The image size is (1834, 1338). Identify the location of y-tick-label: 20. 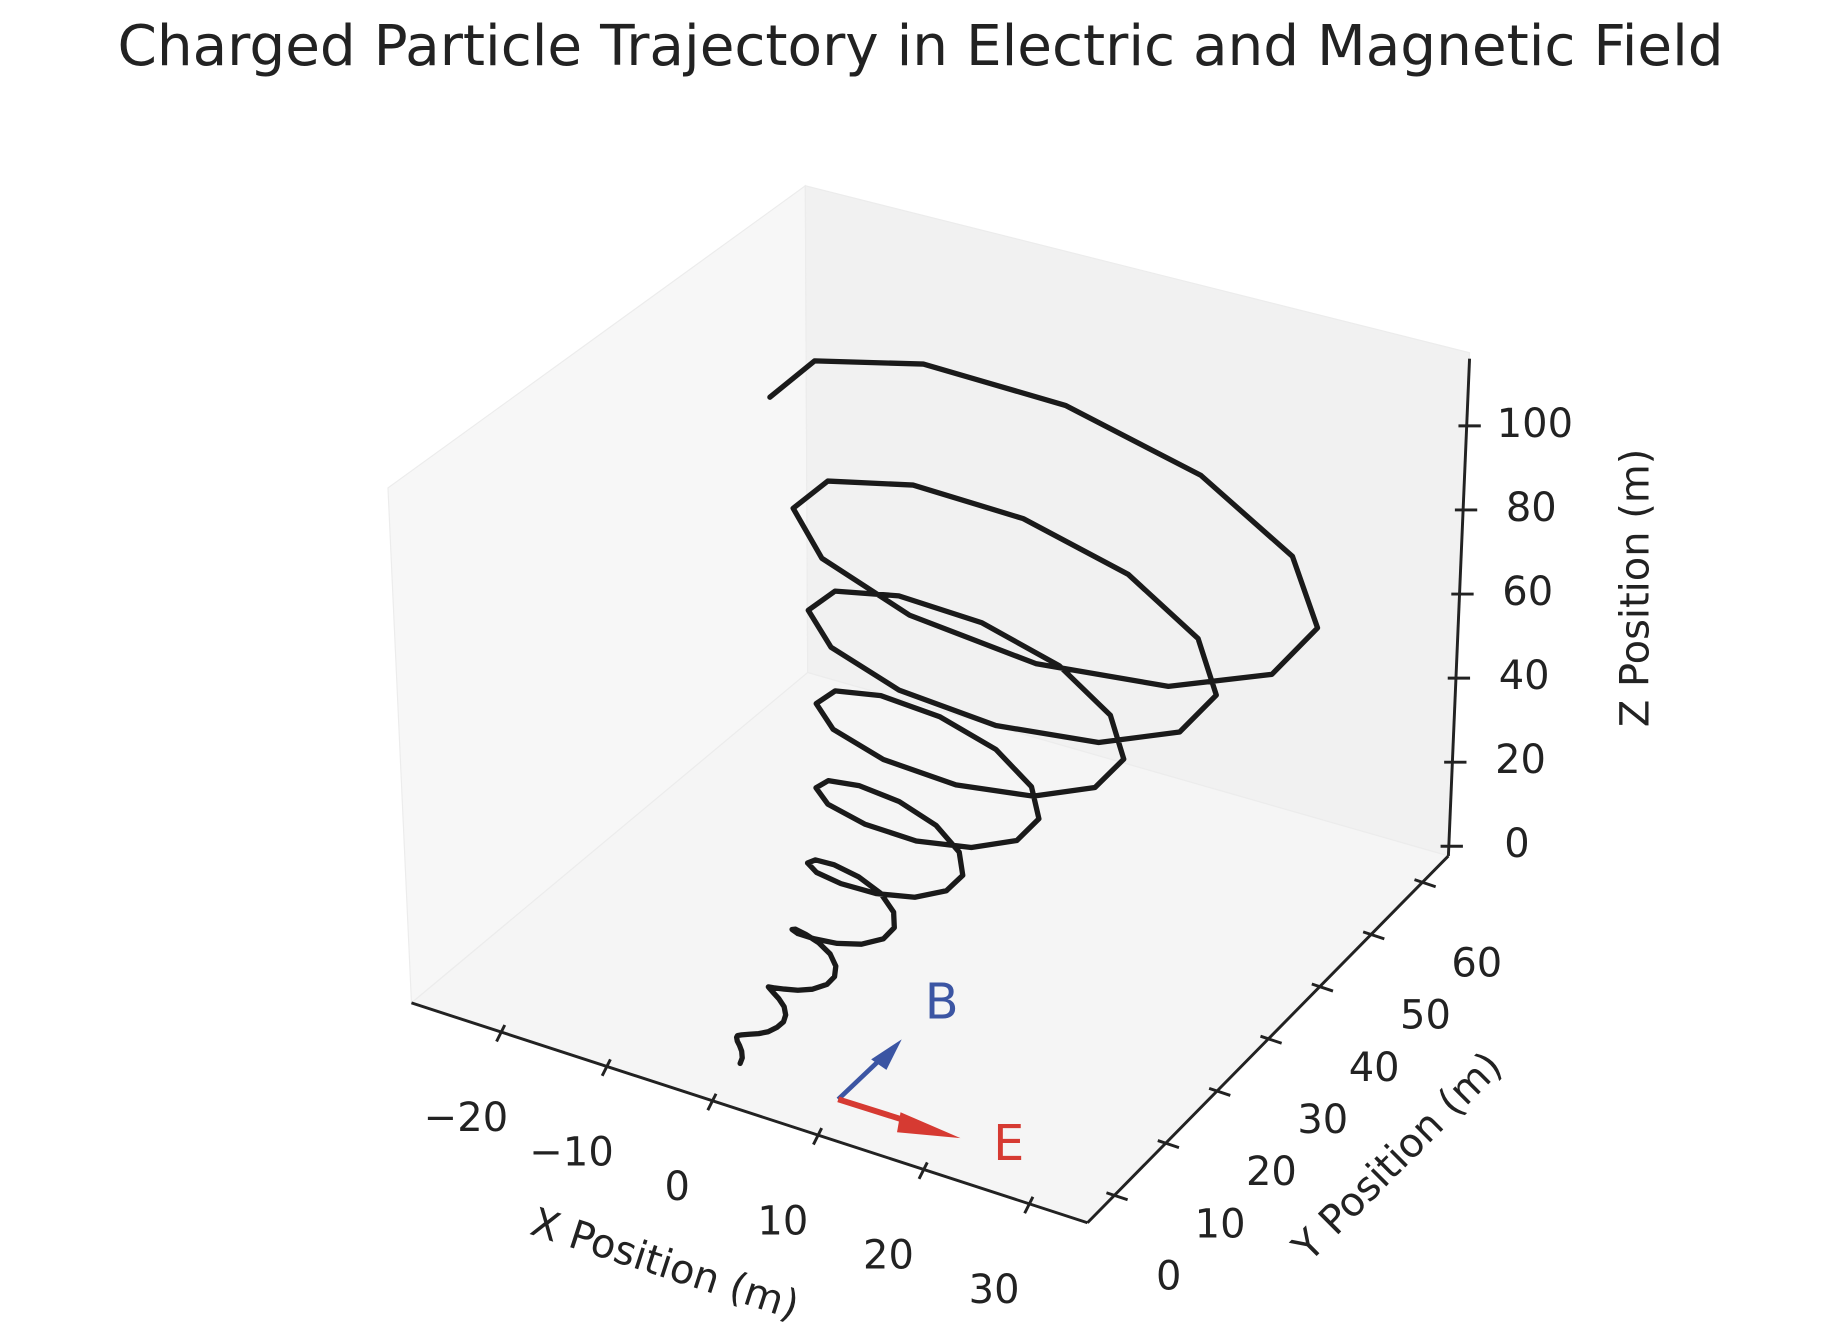
(1271, 1172).